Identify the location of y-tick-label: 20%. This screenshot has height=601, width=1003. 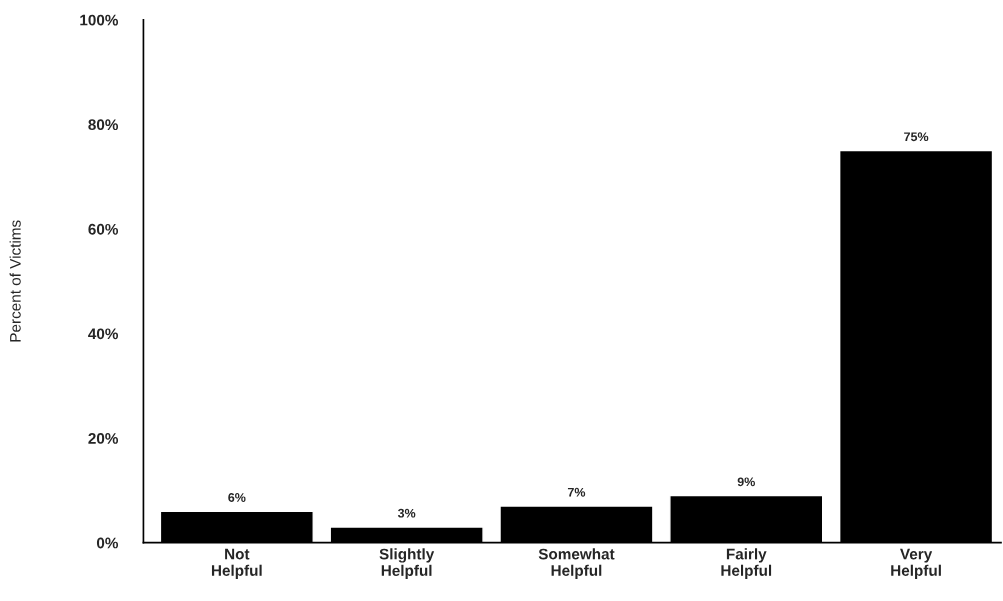
(103, 438).